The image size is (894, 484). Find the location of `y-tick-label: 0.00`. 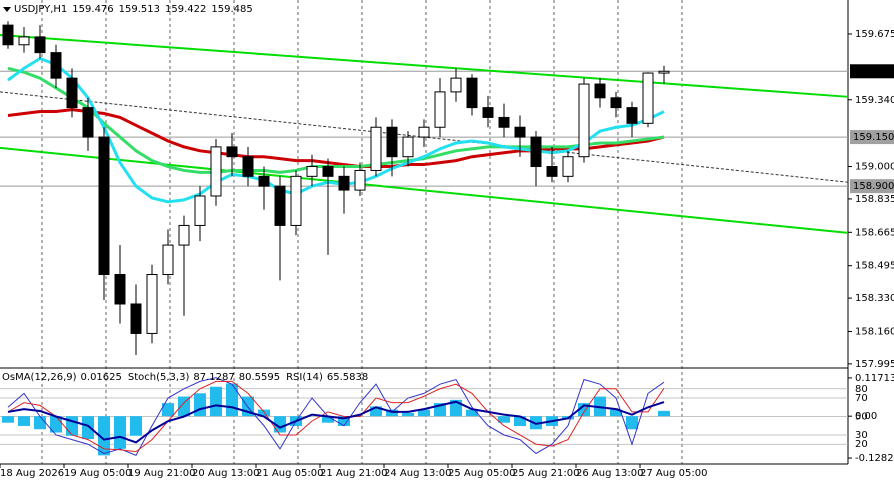

y-tick-label: 0.00 is located at coordinates (866, 416).